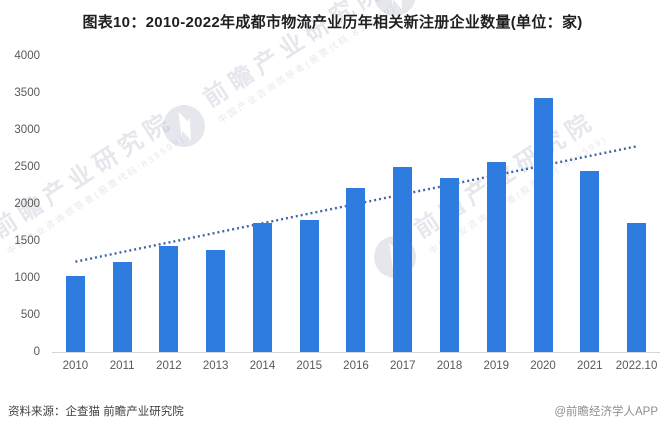  I want to click on bar-2014, so click(262, 287).